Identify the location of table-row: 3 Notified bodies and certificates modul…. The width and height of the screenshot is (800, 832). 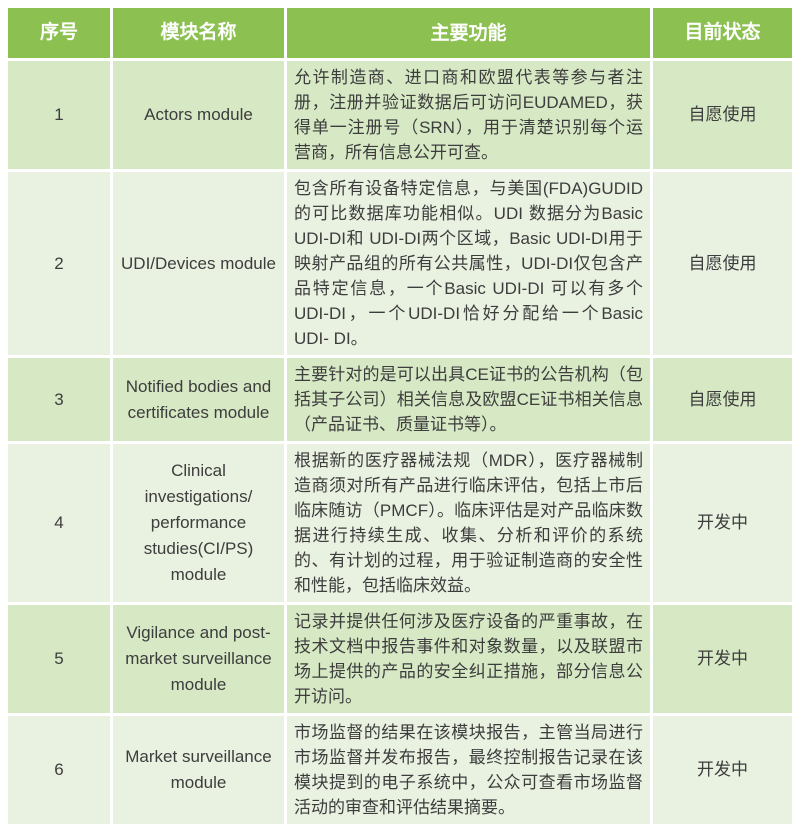
(400, 399).